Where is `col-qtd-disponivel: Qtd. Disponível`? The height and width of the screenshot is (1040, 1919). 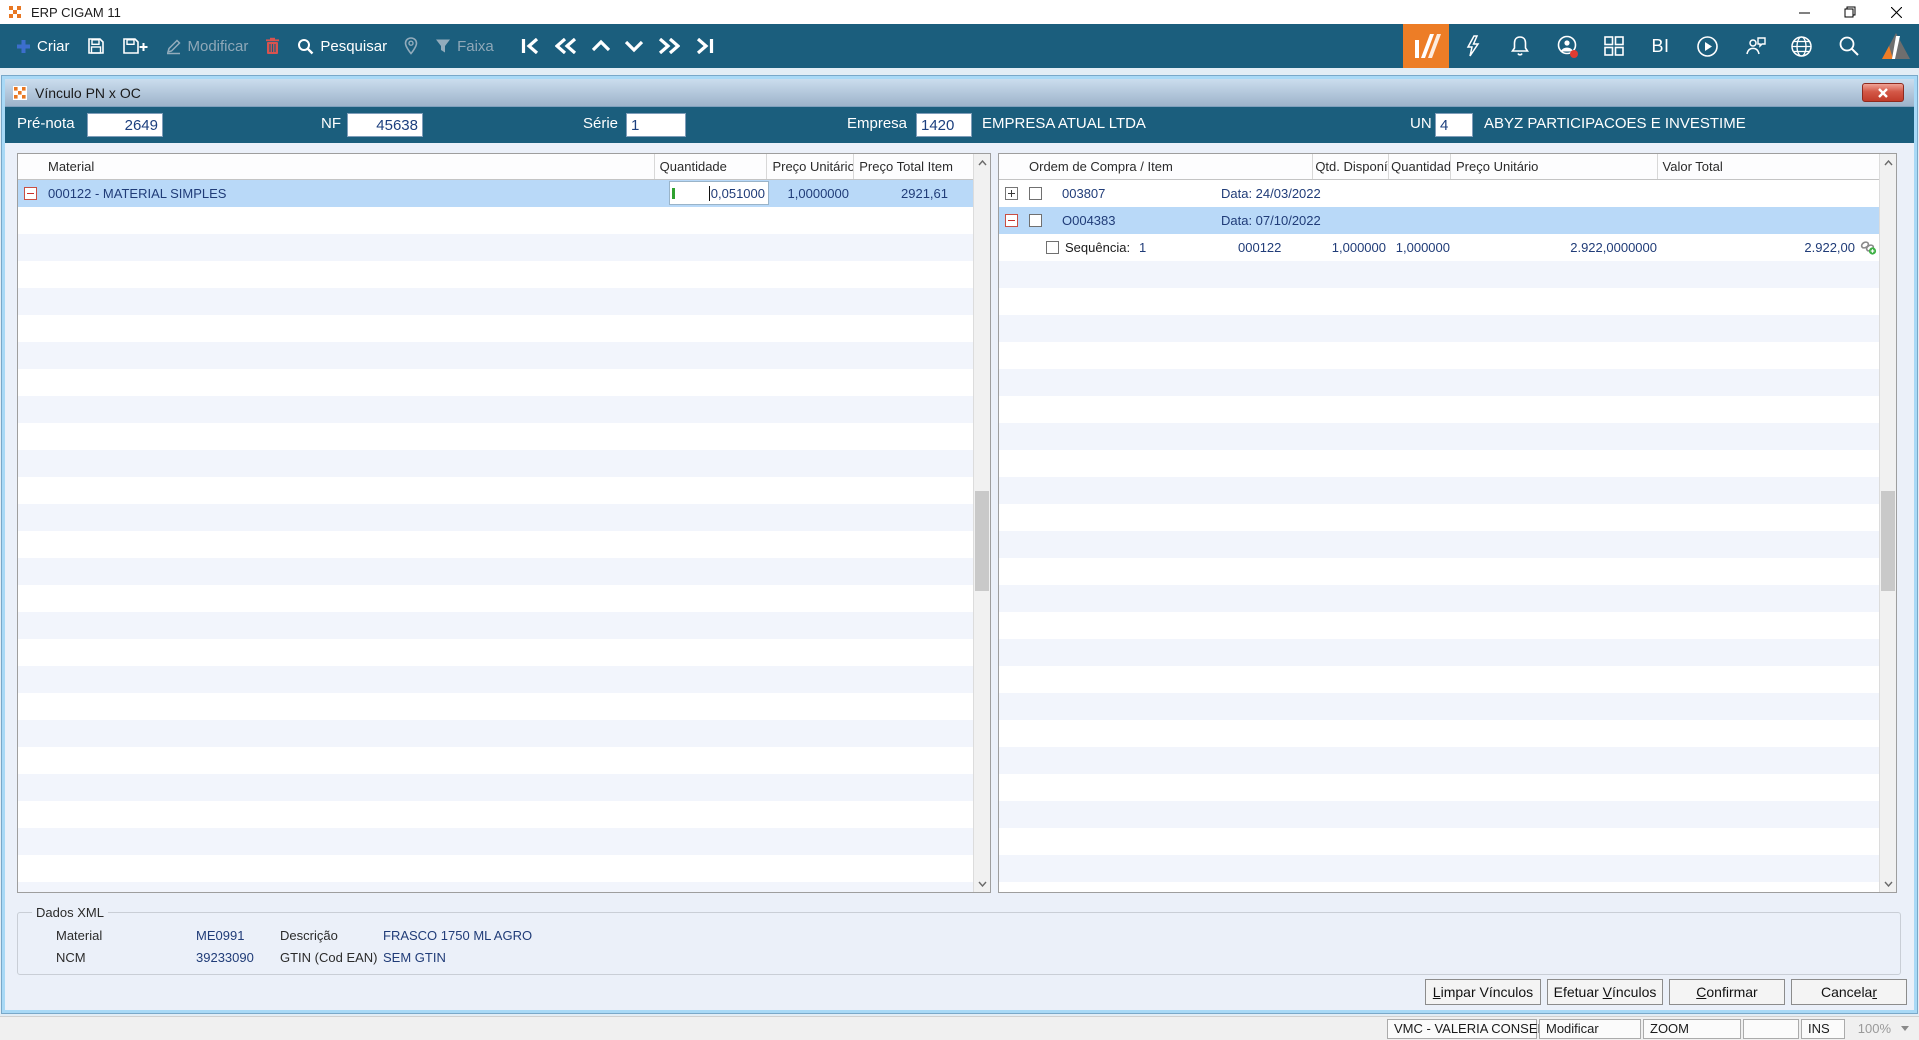 col-qtd-disponivel: Qtd. Disponível is located at coordinates (1351, 166).